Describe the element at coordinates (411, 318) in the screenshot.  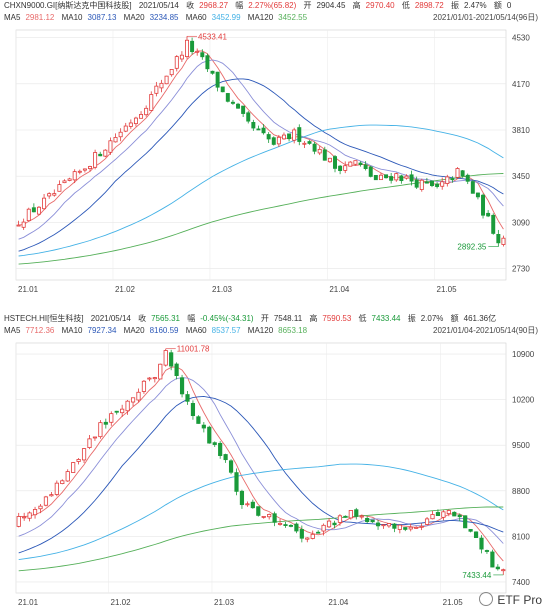
I see `amplitude-label: 振` at that location.